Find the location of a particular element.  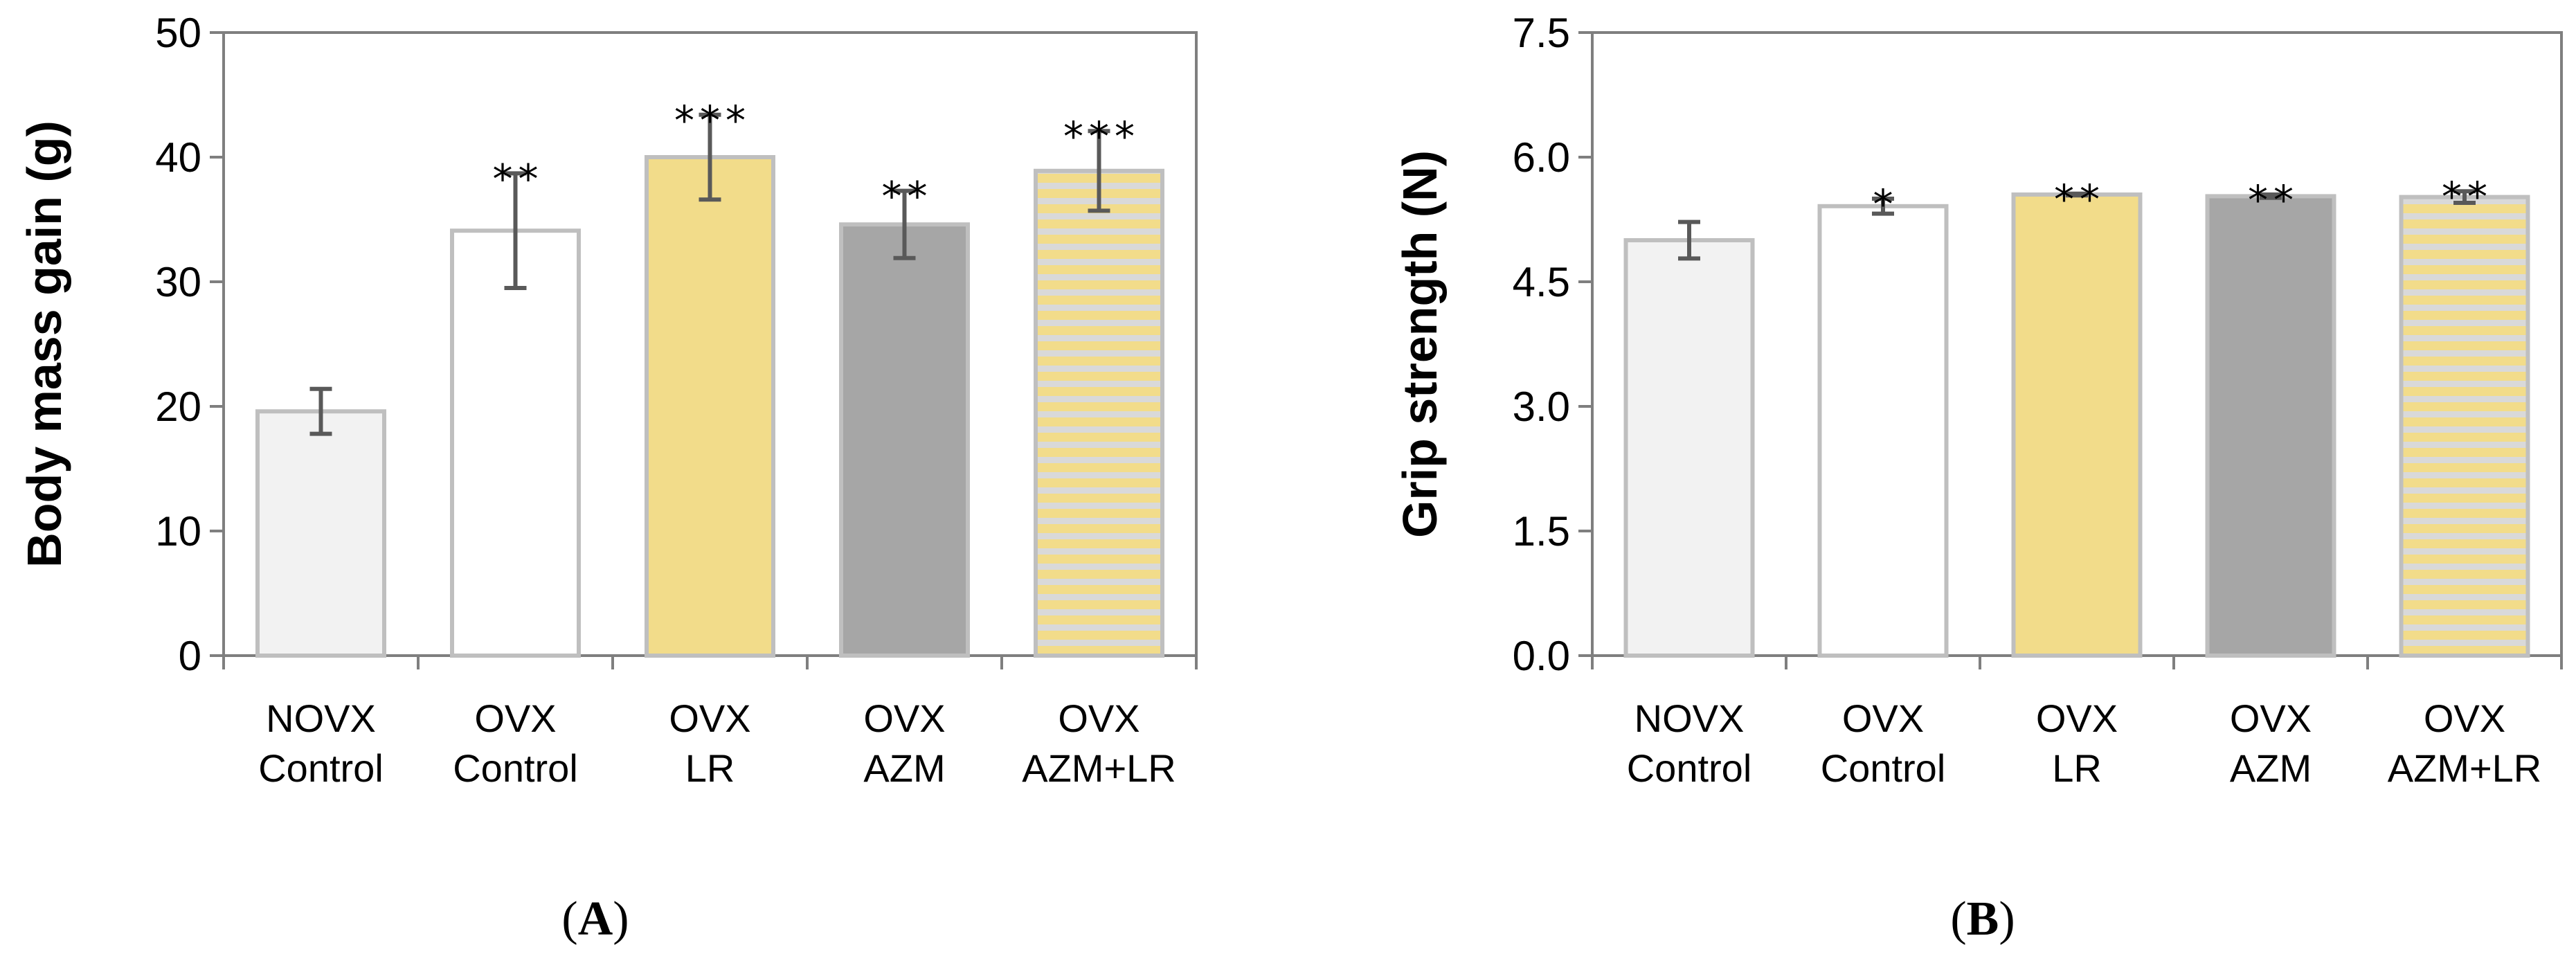

y-tick-label: 4.5 is located at coordinates (1541, 282).